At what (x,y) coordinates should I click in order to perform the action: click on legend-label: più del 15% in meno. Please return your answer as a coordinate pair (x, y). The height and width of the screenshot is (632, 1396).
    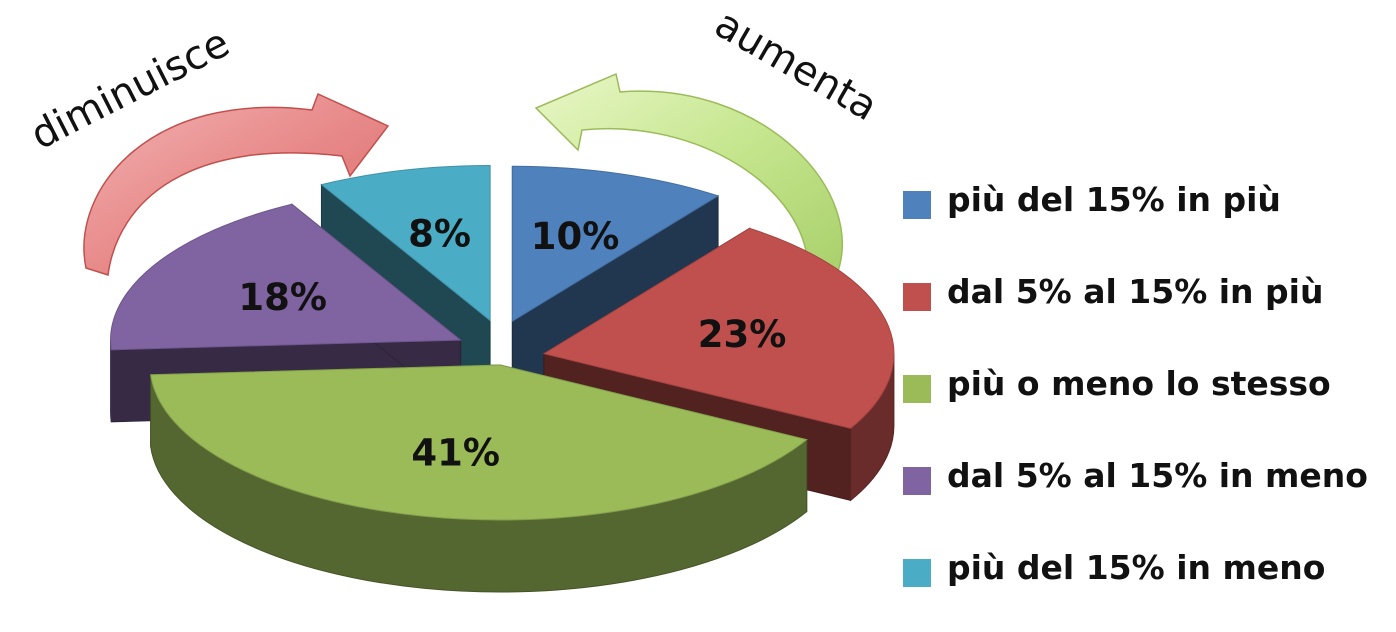
    Looking at the image, I should click on (1136, 567).